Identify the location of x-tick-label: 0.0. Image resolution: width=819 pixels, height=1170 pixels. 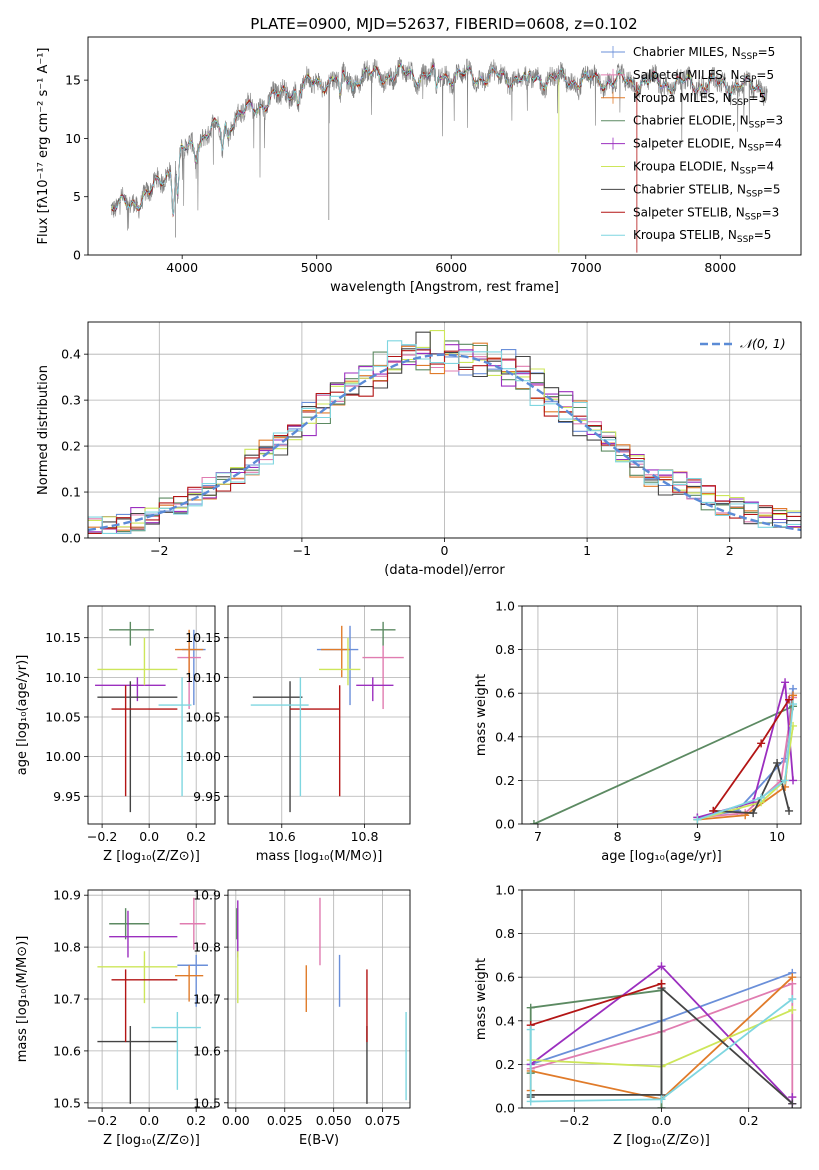
(149, 1120).